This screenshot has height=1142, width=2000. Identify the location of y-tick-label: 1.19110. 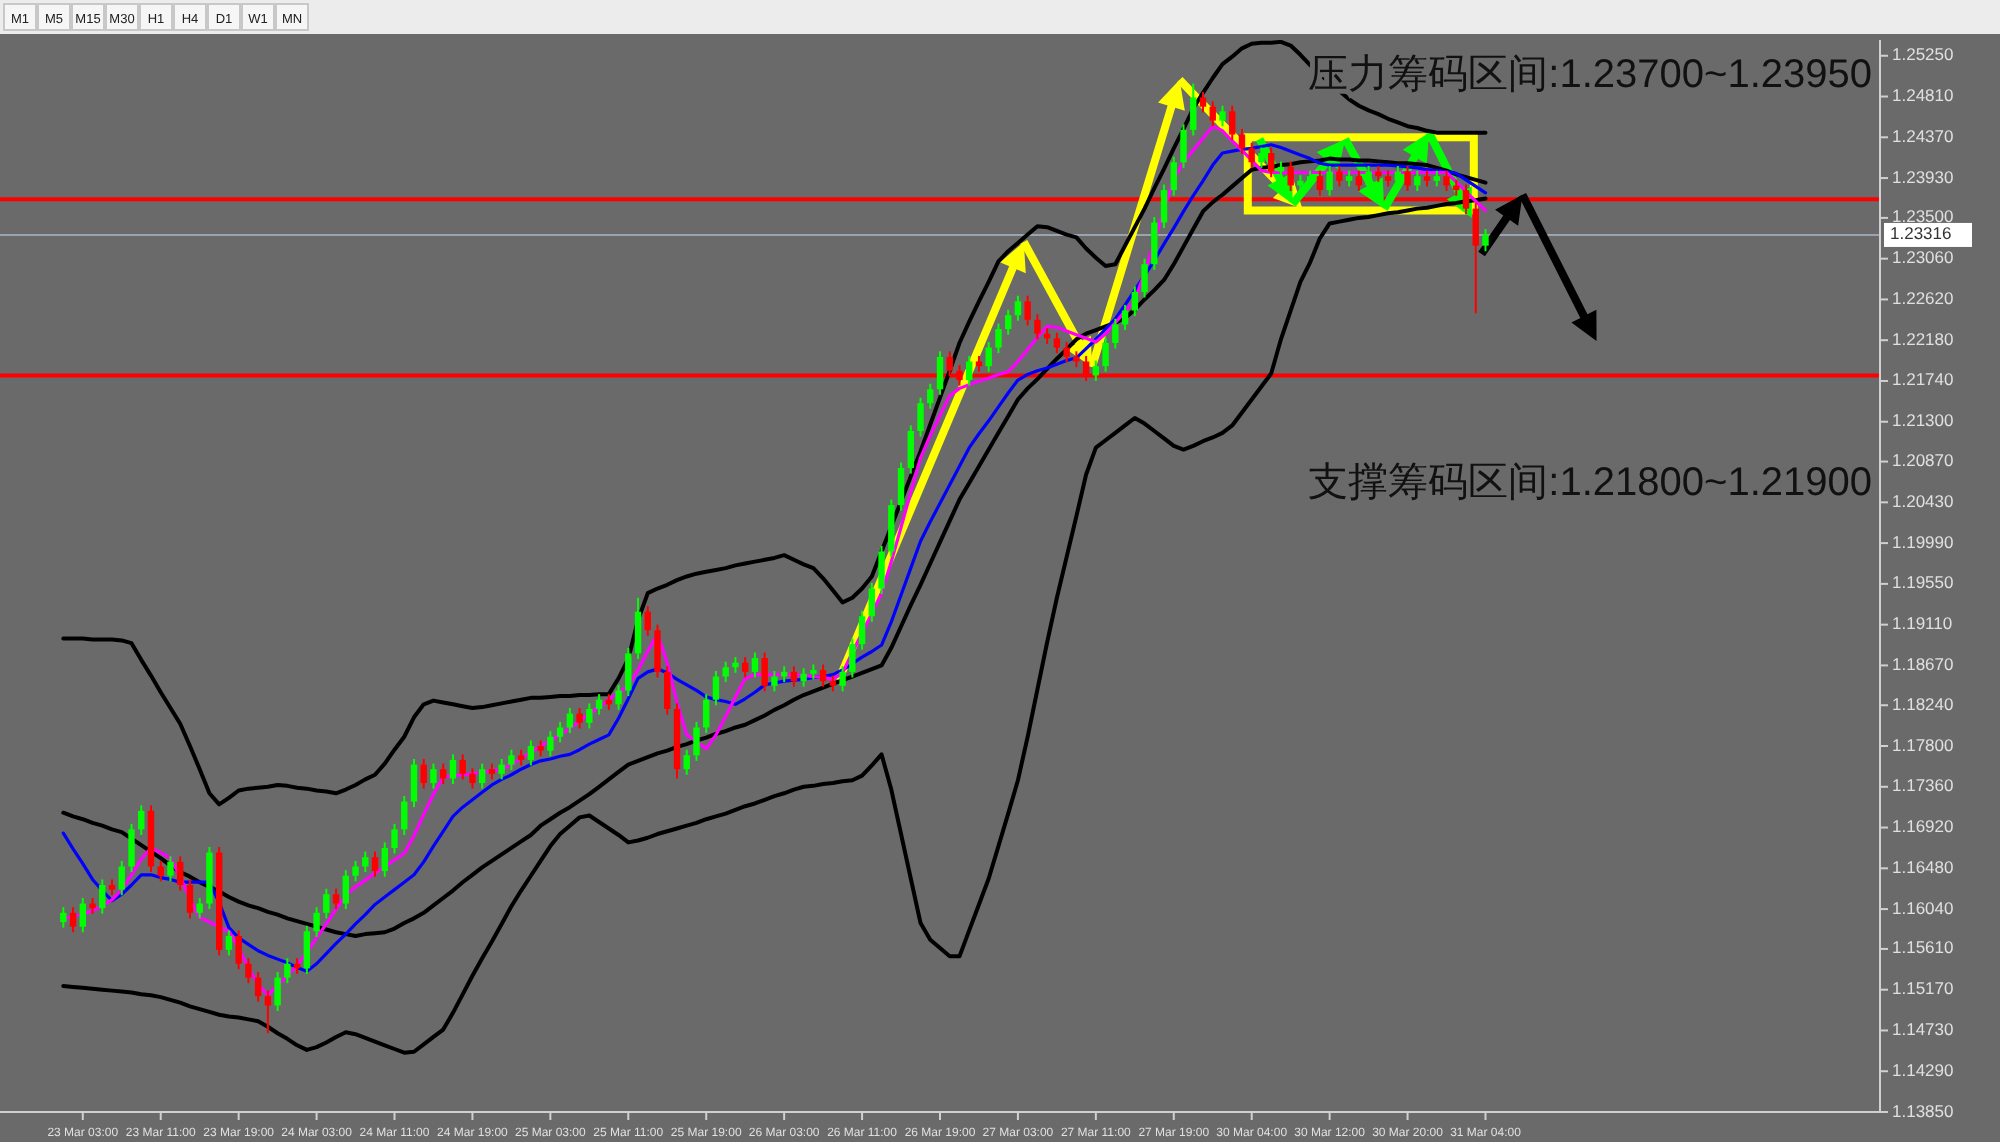
(1922, 623).